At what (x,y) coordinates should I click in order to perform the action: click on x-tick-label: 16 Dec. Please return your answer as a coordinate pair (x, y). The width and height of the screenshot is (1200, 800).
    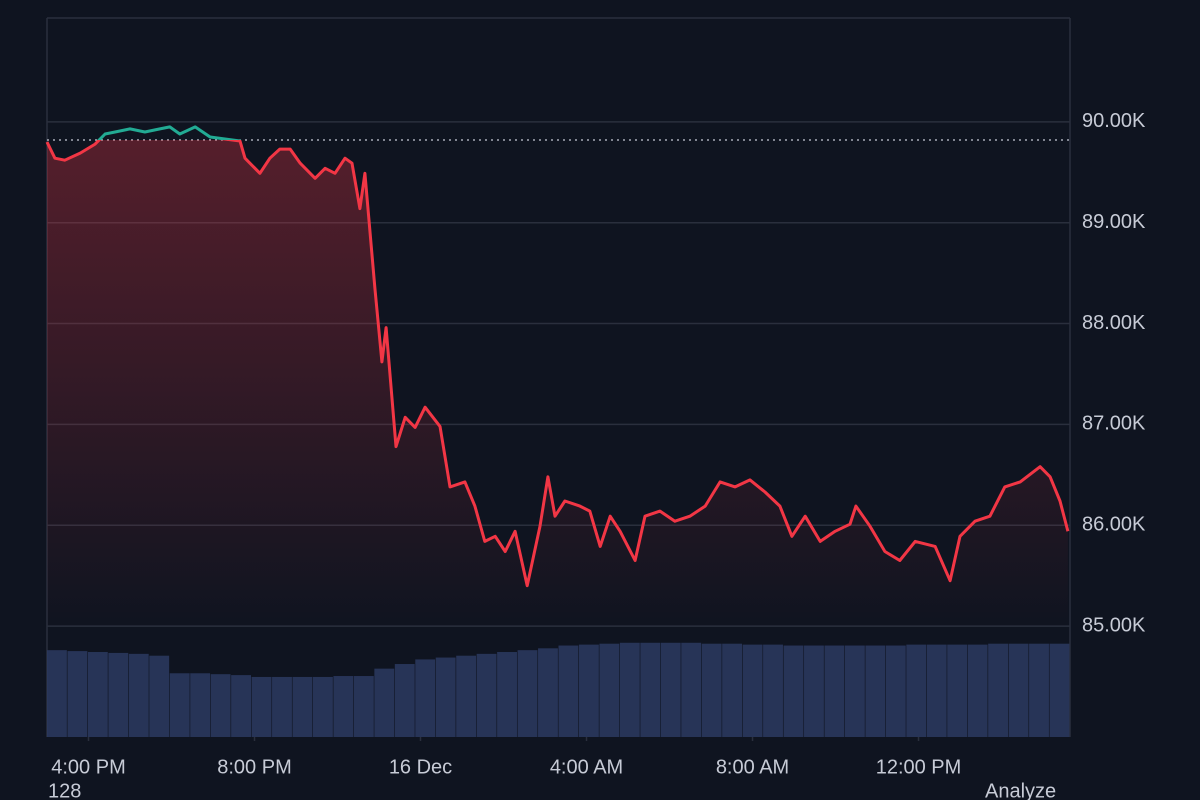
    Looking at the image, I should click on (420, 767).